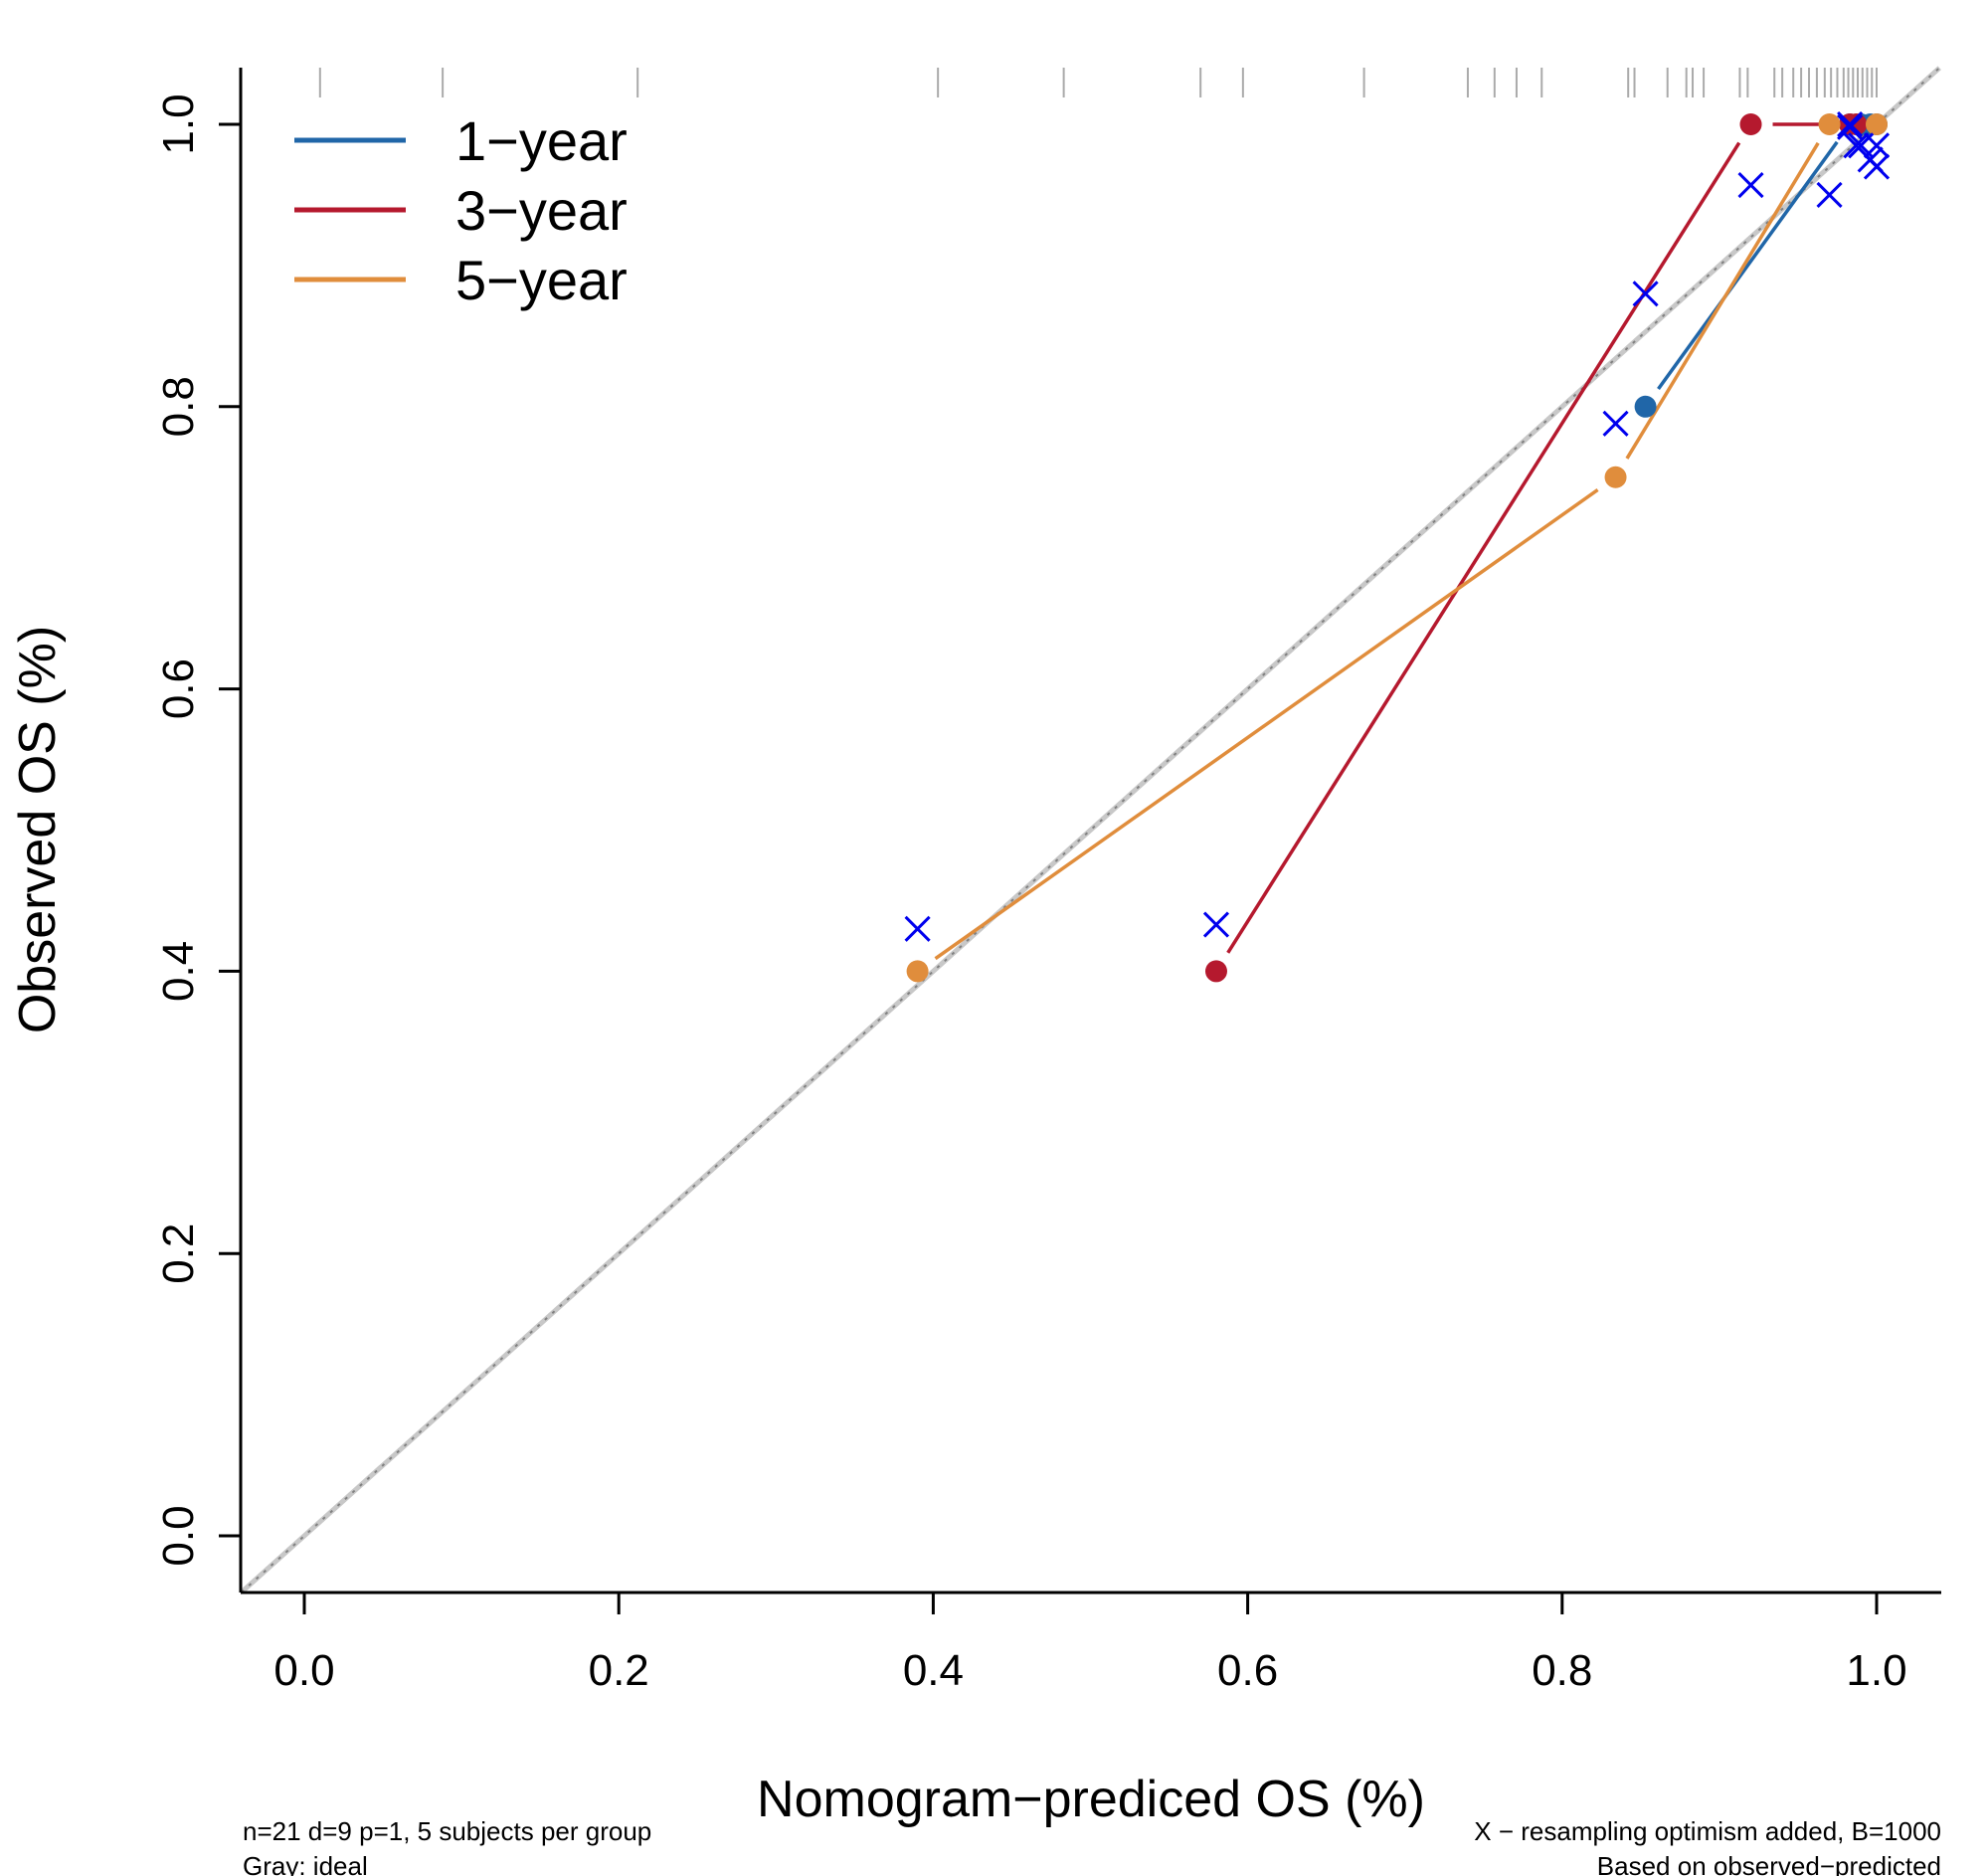  Describe the element at coordinates (178, 1253) in the screenshot. I see `y-tick-label-1: 0.2` at that location.